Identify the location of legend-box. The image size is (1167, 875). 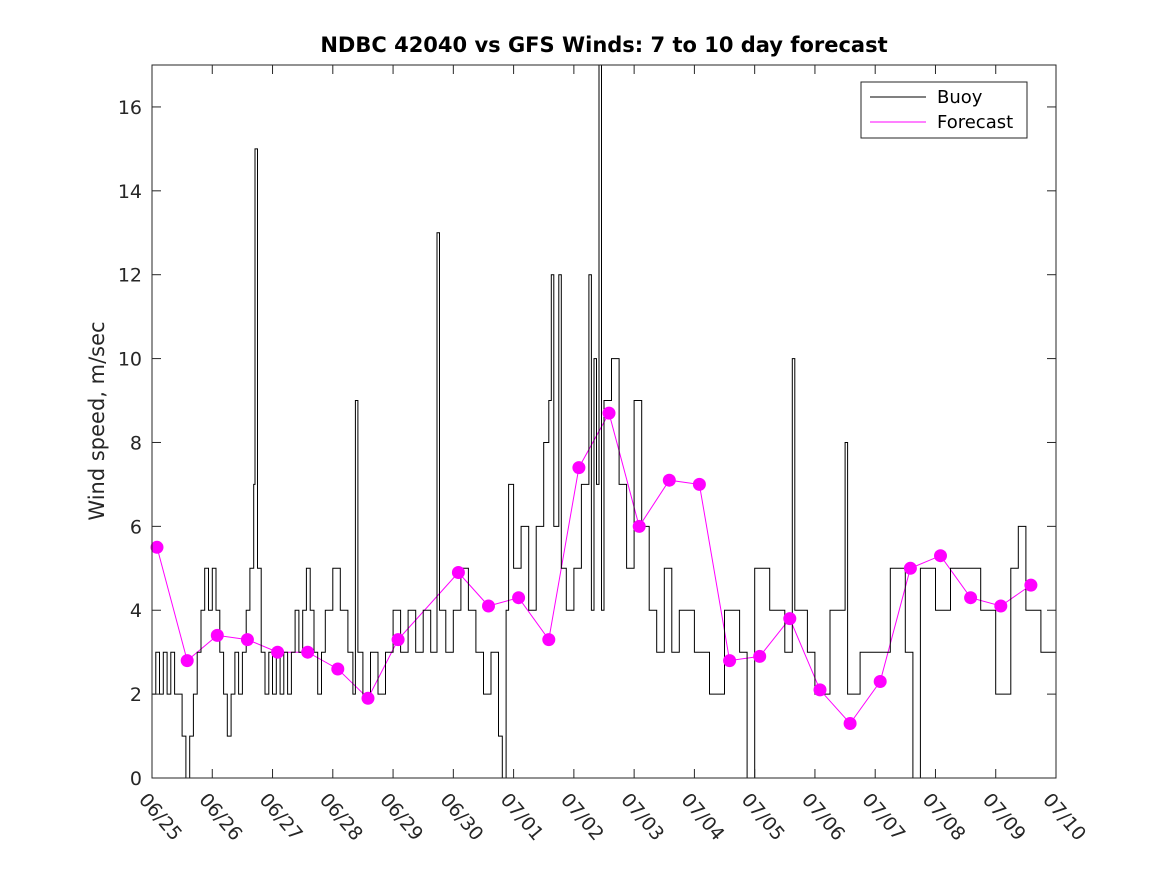
(944, 110).